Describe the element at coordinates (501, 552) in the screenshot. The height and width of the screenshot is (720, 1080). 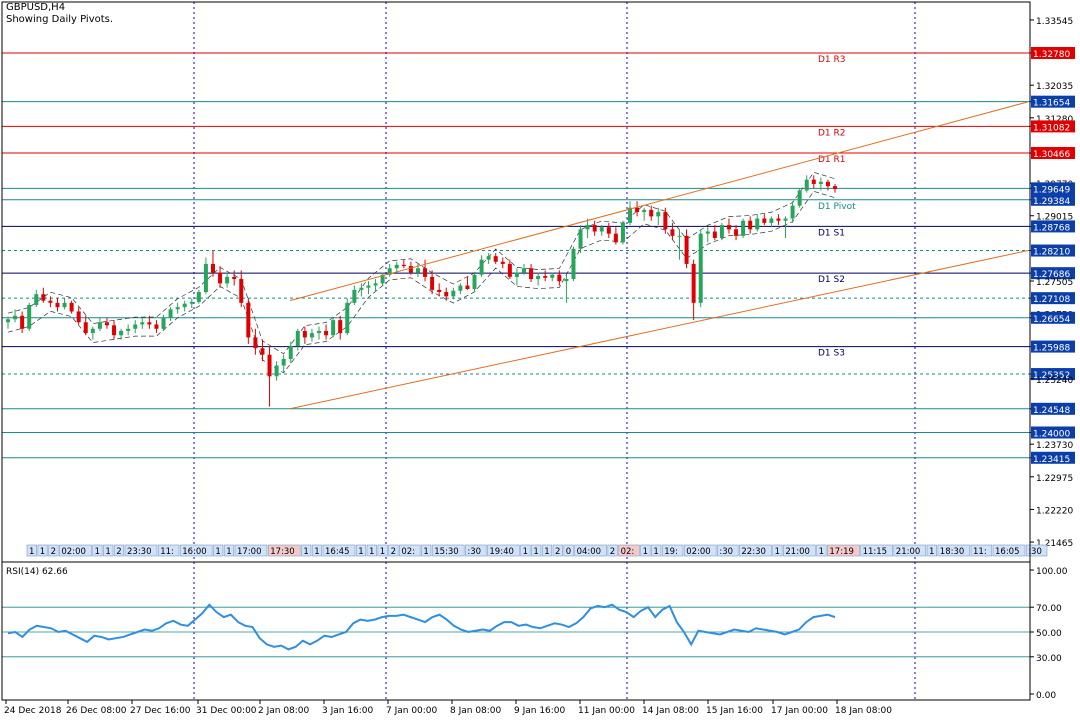
I see `time-tag-label: 19:40` at that location.